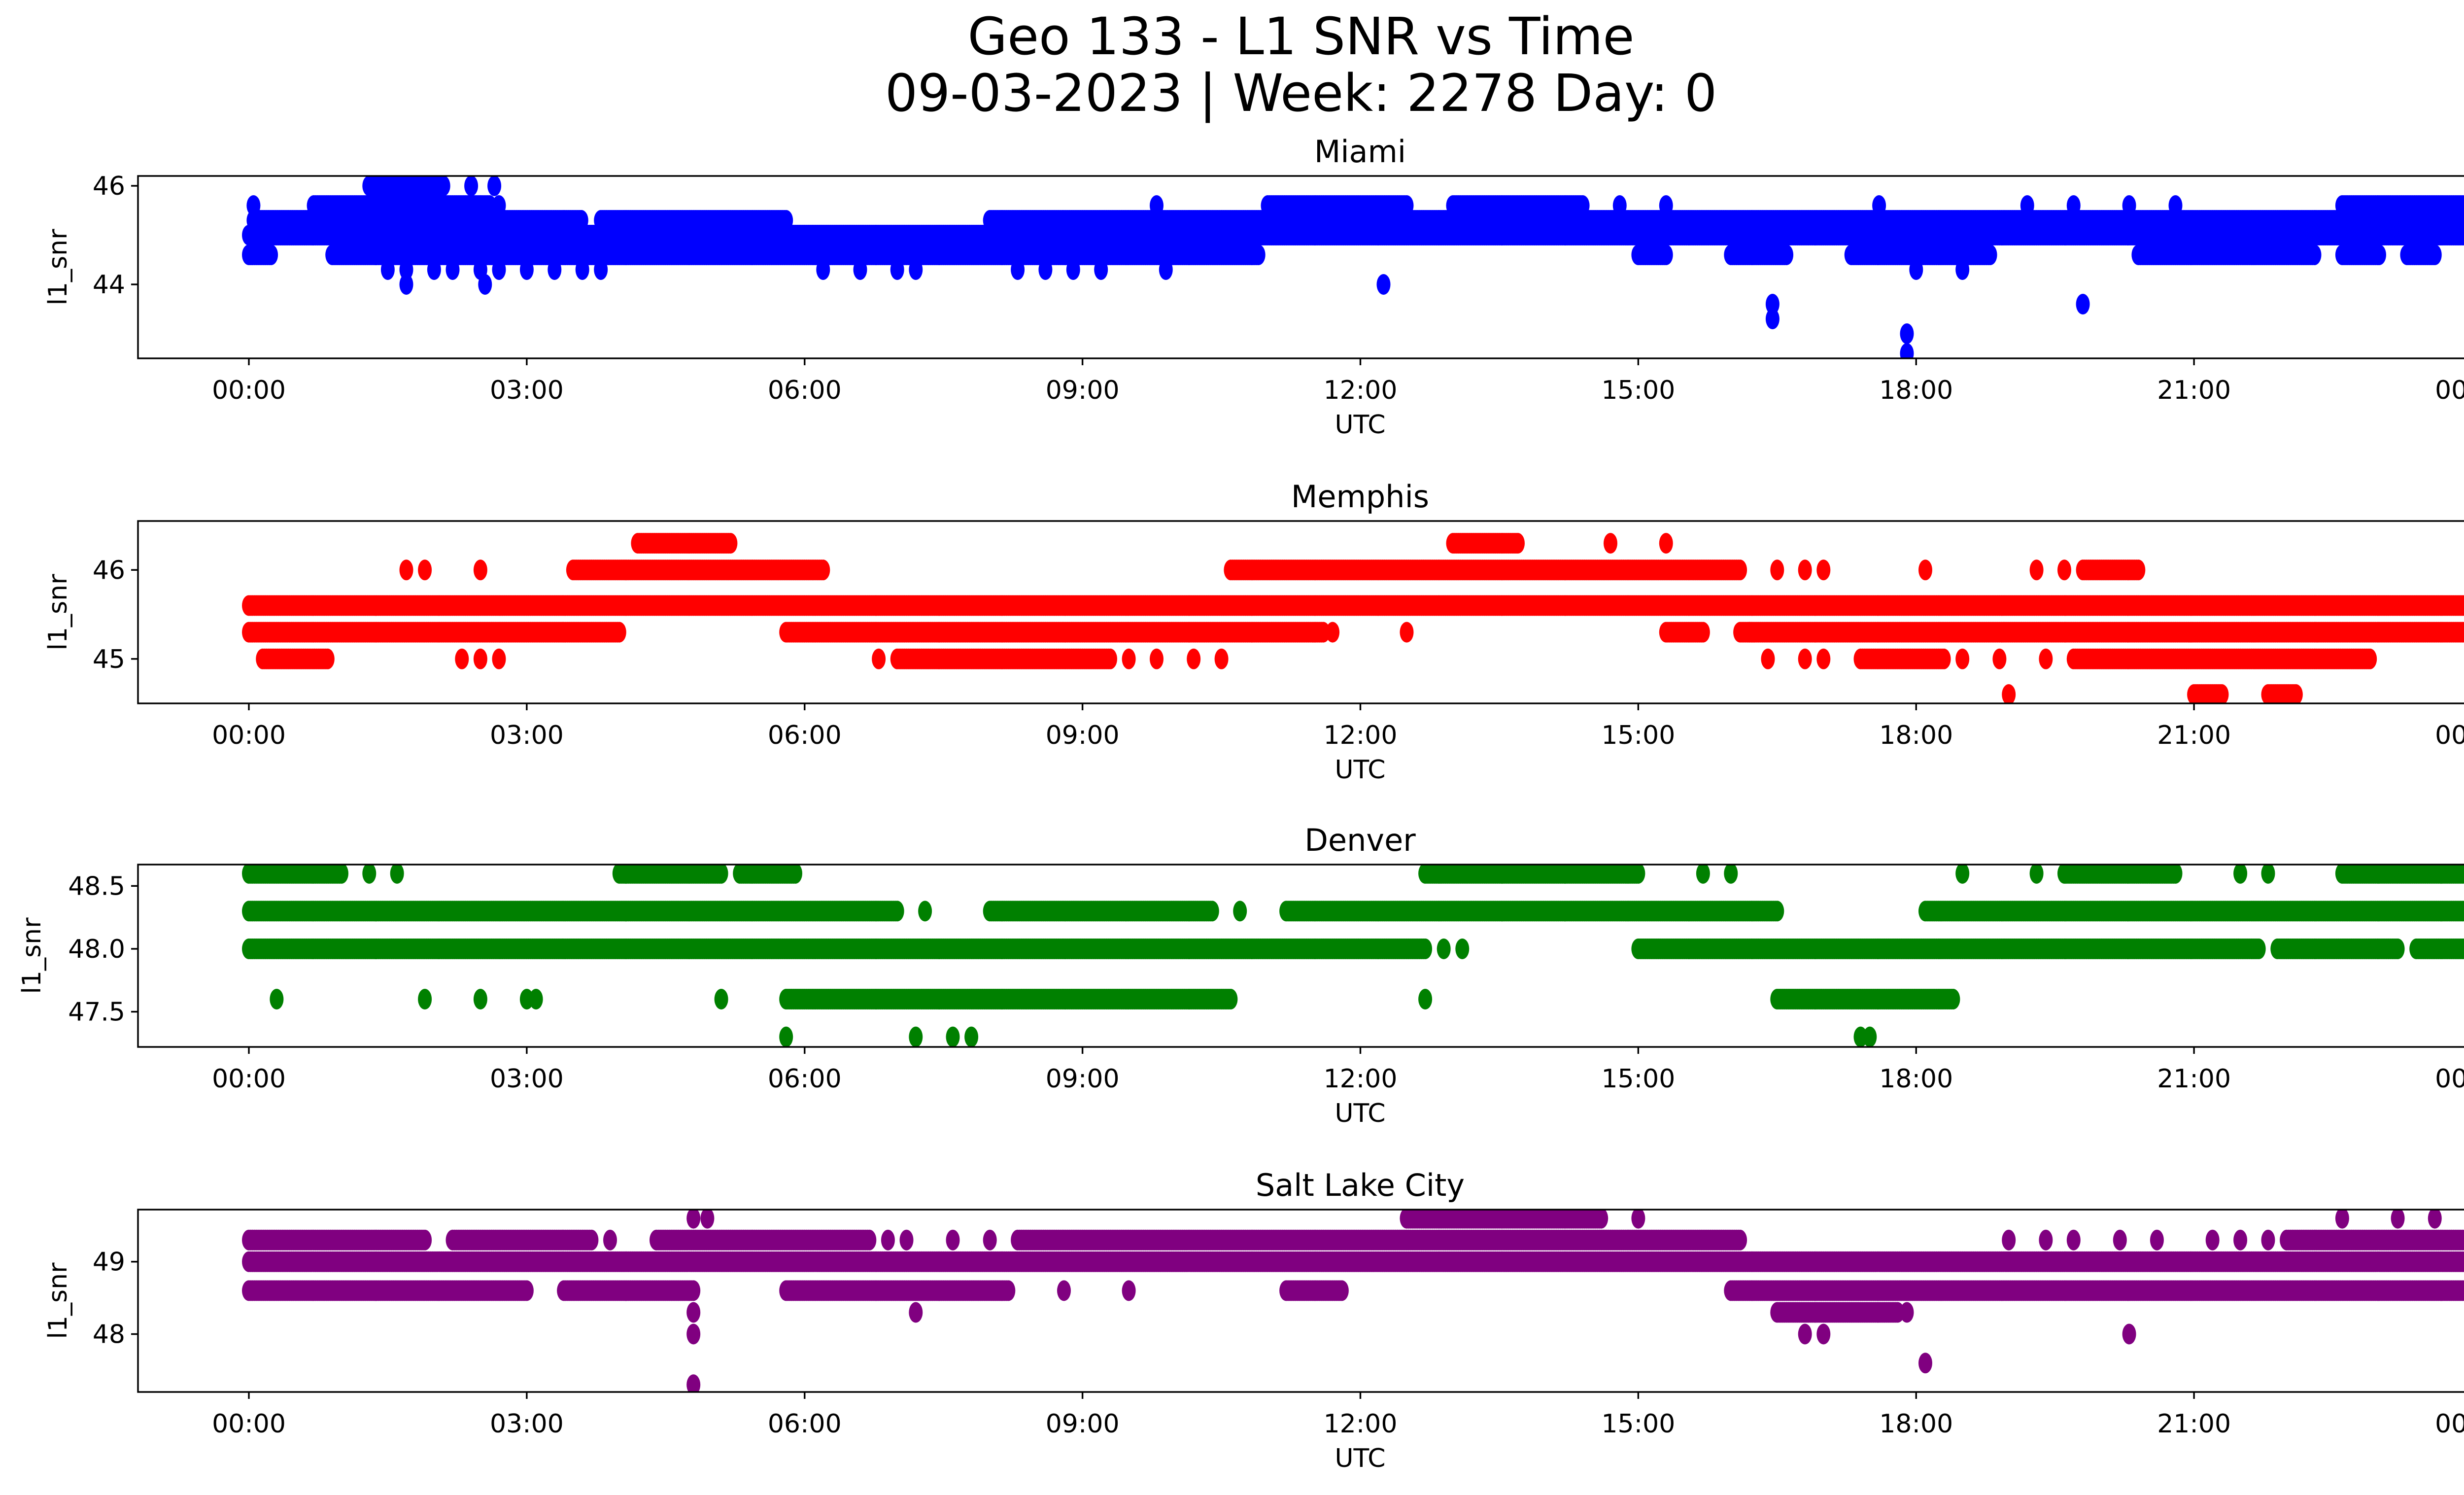 Image resolution: width=2464 pixels, height=1495 pixels. What do you see at coordinates (1638, 390) in the screenshot?
I see `x-tick-label: 15:00` at bounding box center [1638, 390].